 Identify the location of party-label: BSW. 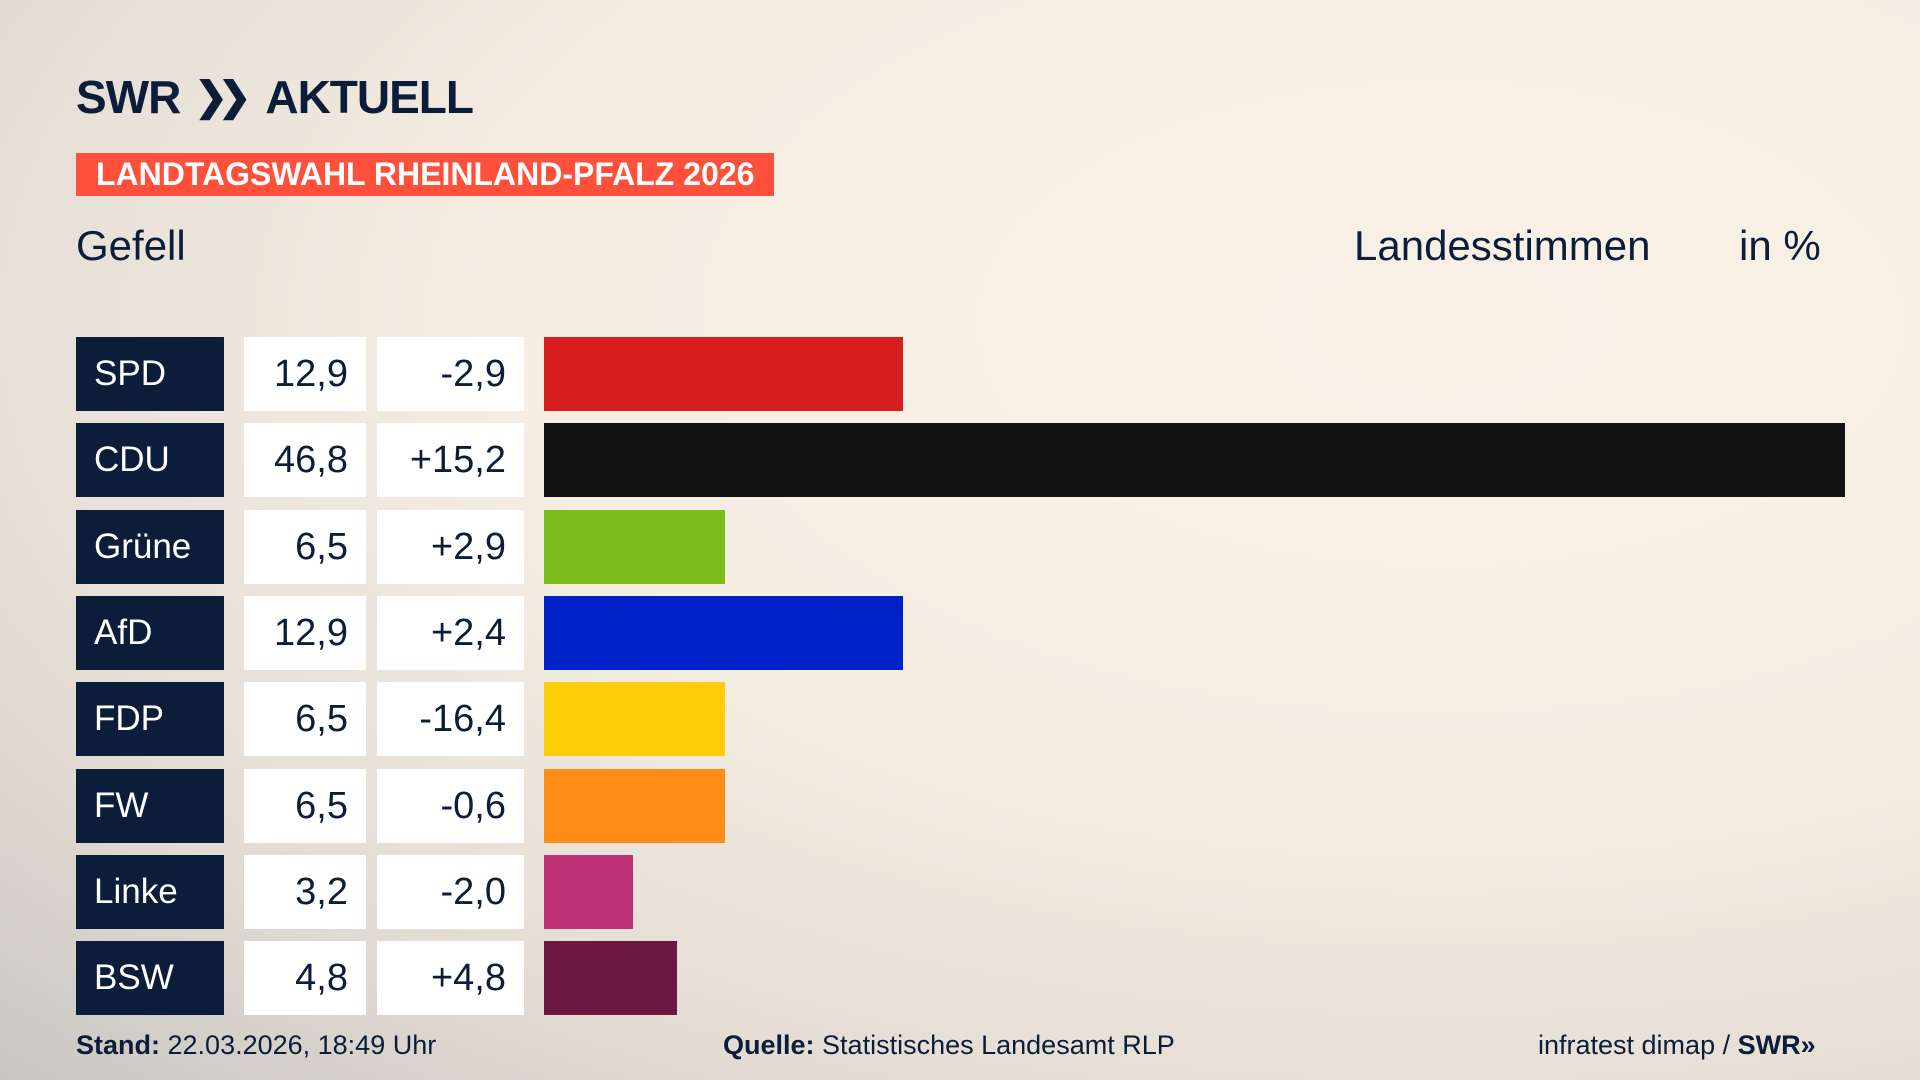
(150, 978).